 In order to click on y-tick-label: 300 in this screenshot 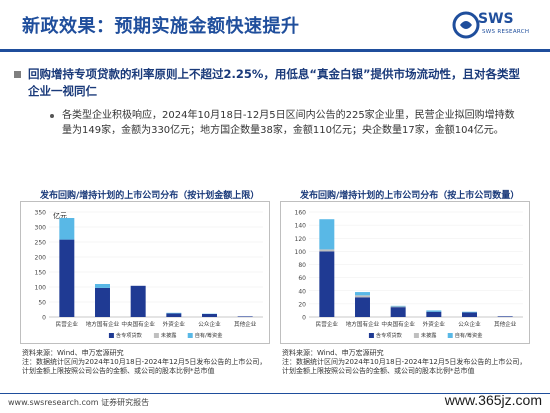, I will do `click(41, 228)`.